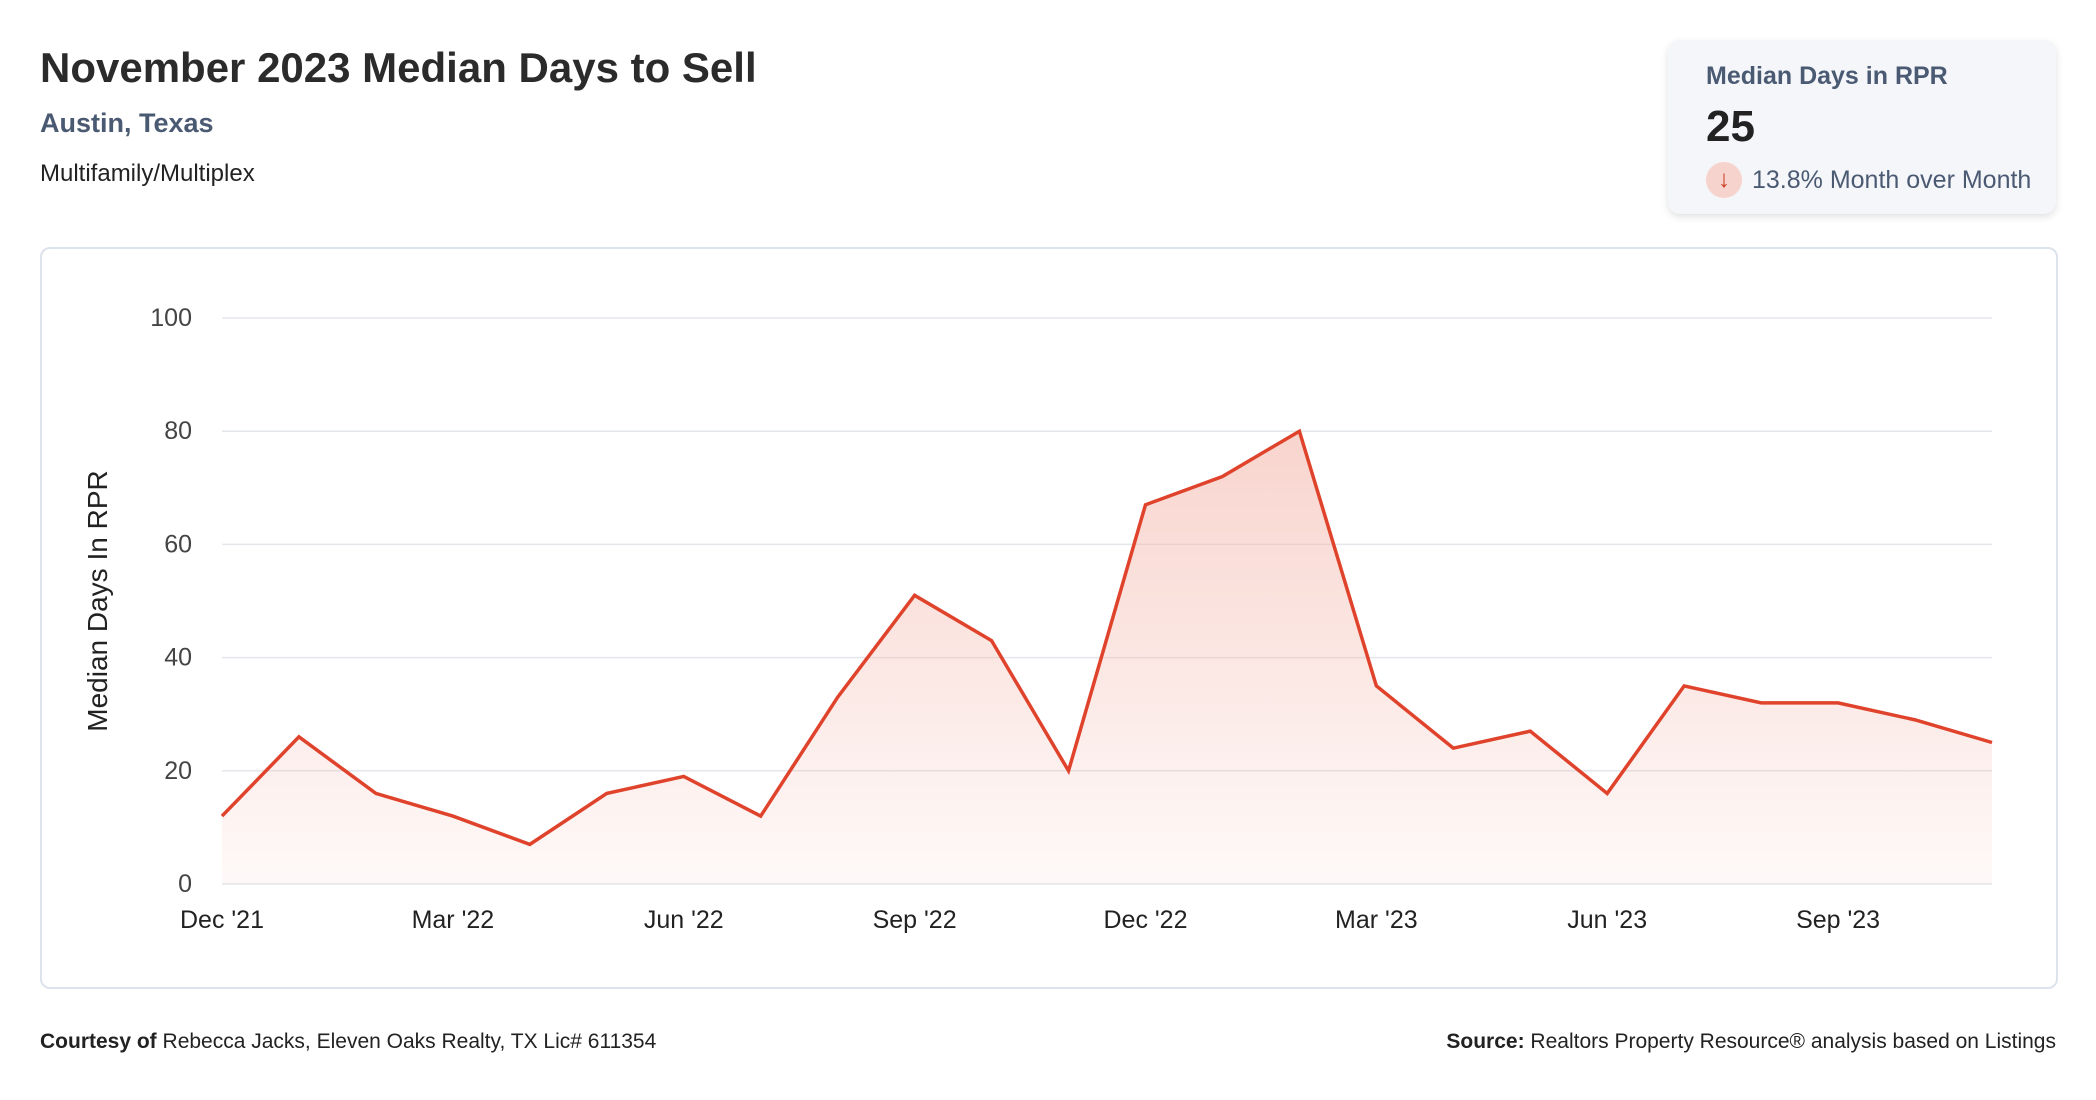  I want to click on x-tick-label: Sep '22, so click(915, 920).